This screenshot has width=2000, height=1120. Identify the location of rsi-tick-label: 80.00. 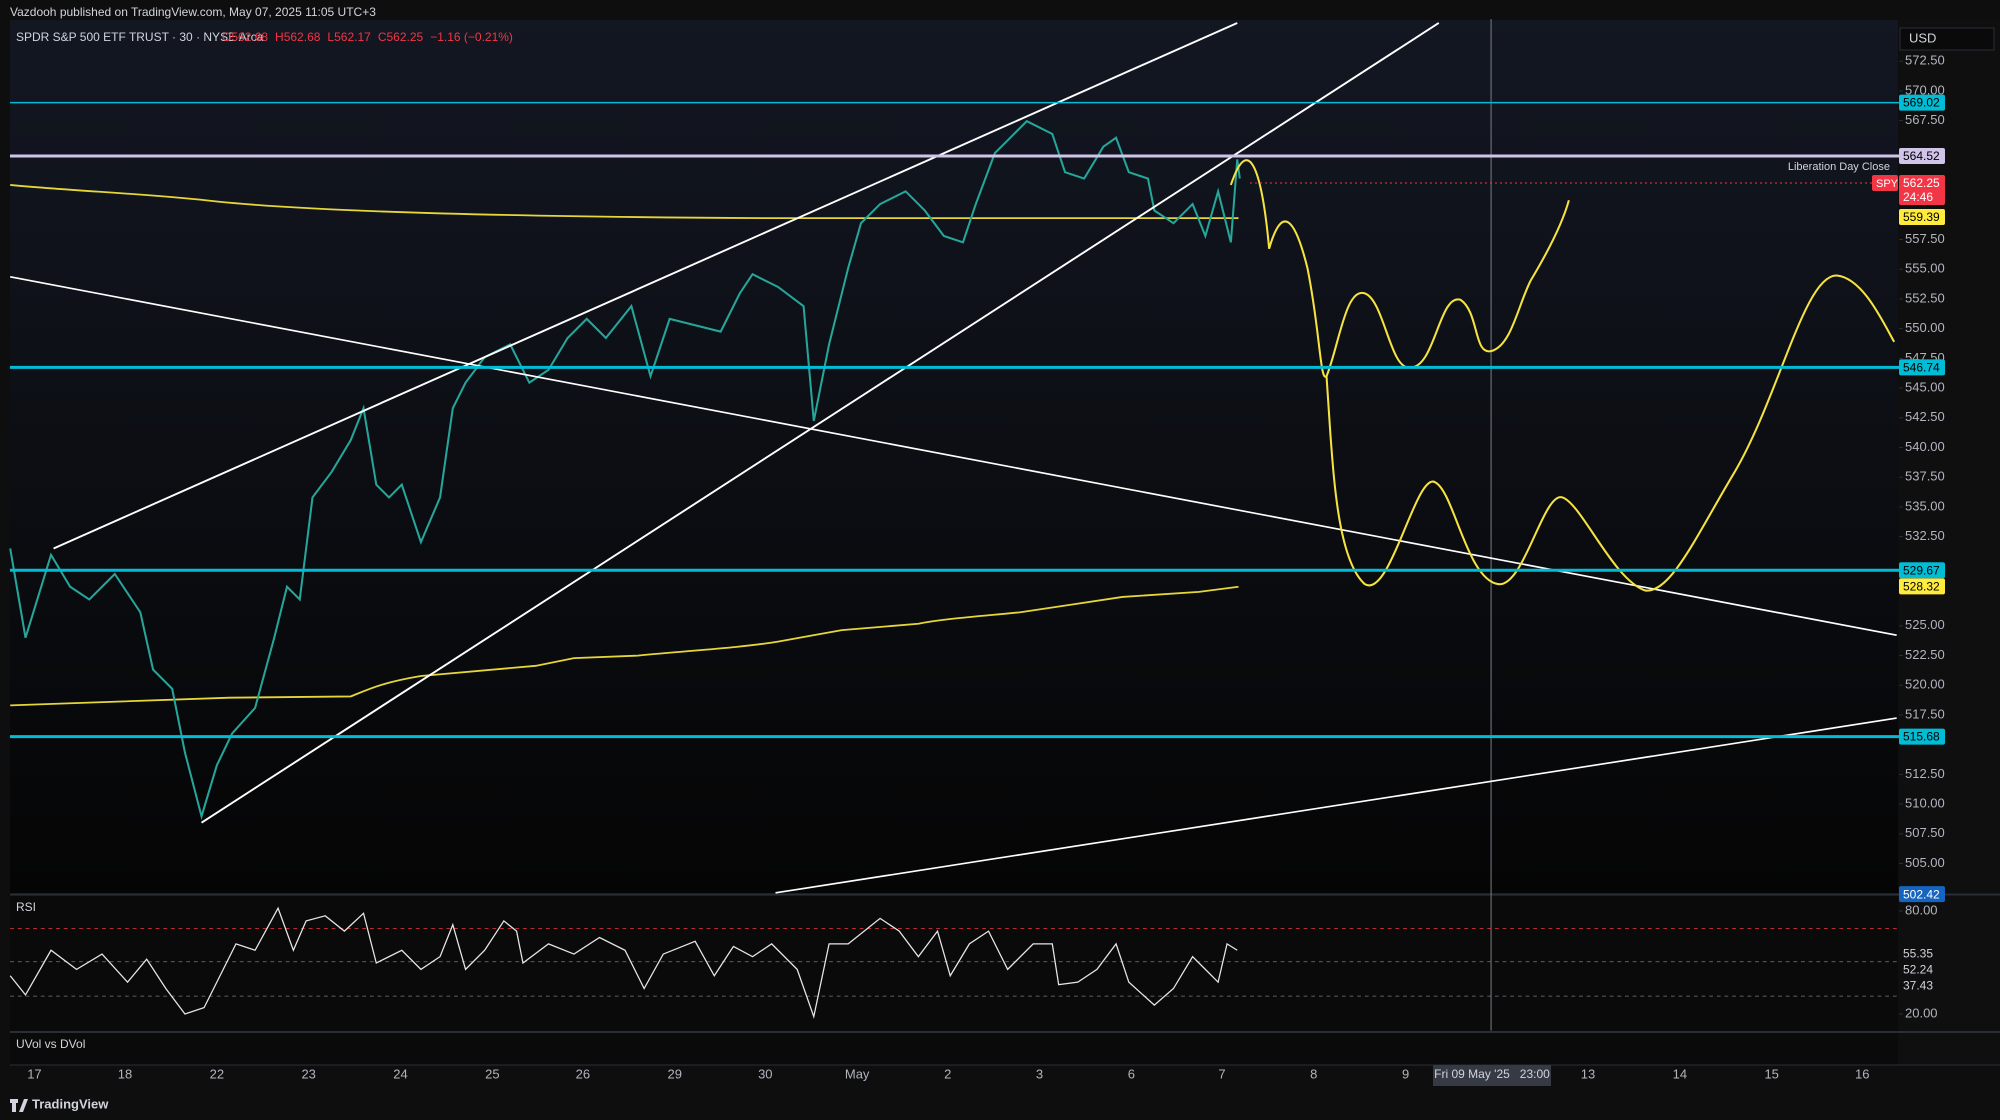
(1921, 909).